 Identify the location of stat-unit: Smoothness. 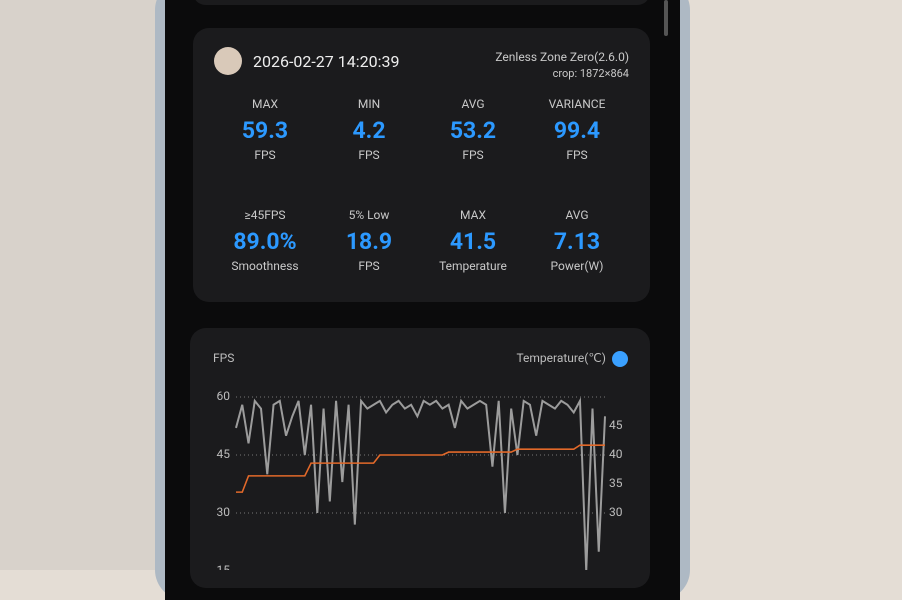
(265, 266).